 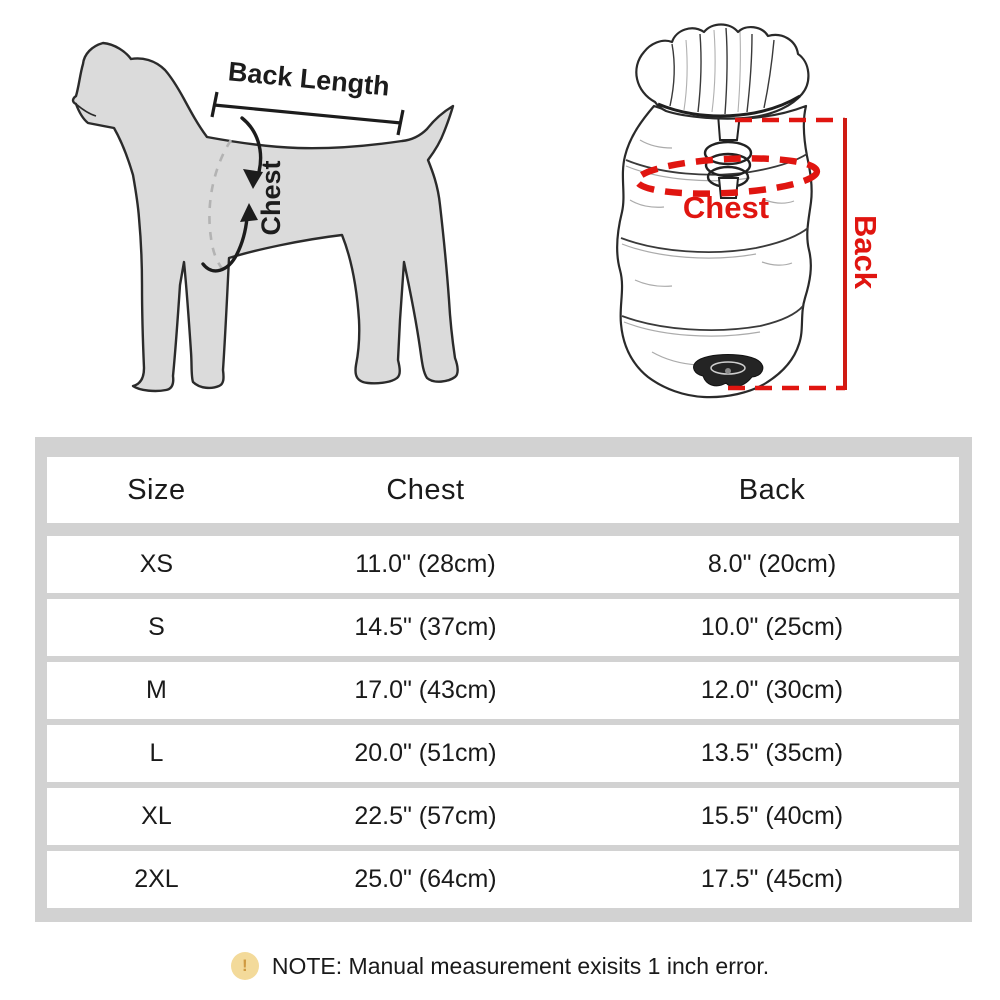 I want to click on vest-back-label: Back, so click(x=865, y=252).